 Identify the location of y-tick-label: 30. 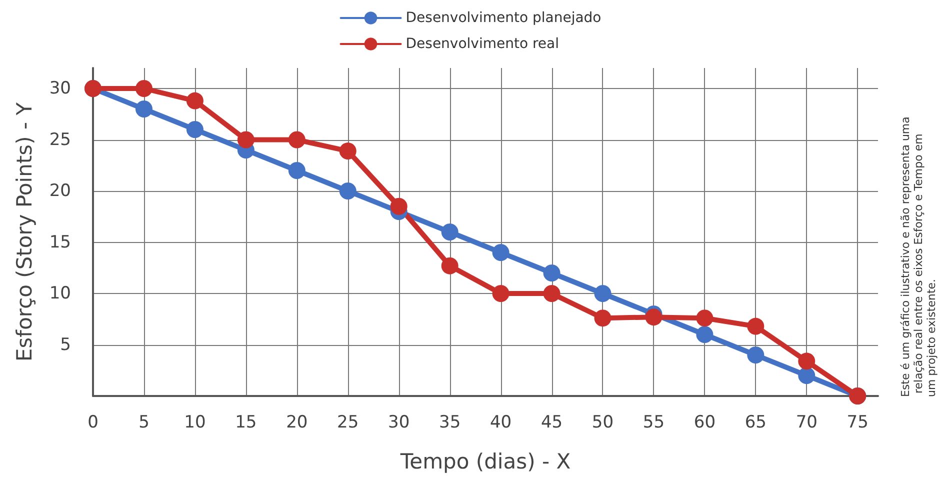
(60, 88).